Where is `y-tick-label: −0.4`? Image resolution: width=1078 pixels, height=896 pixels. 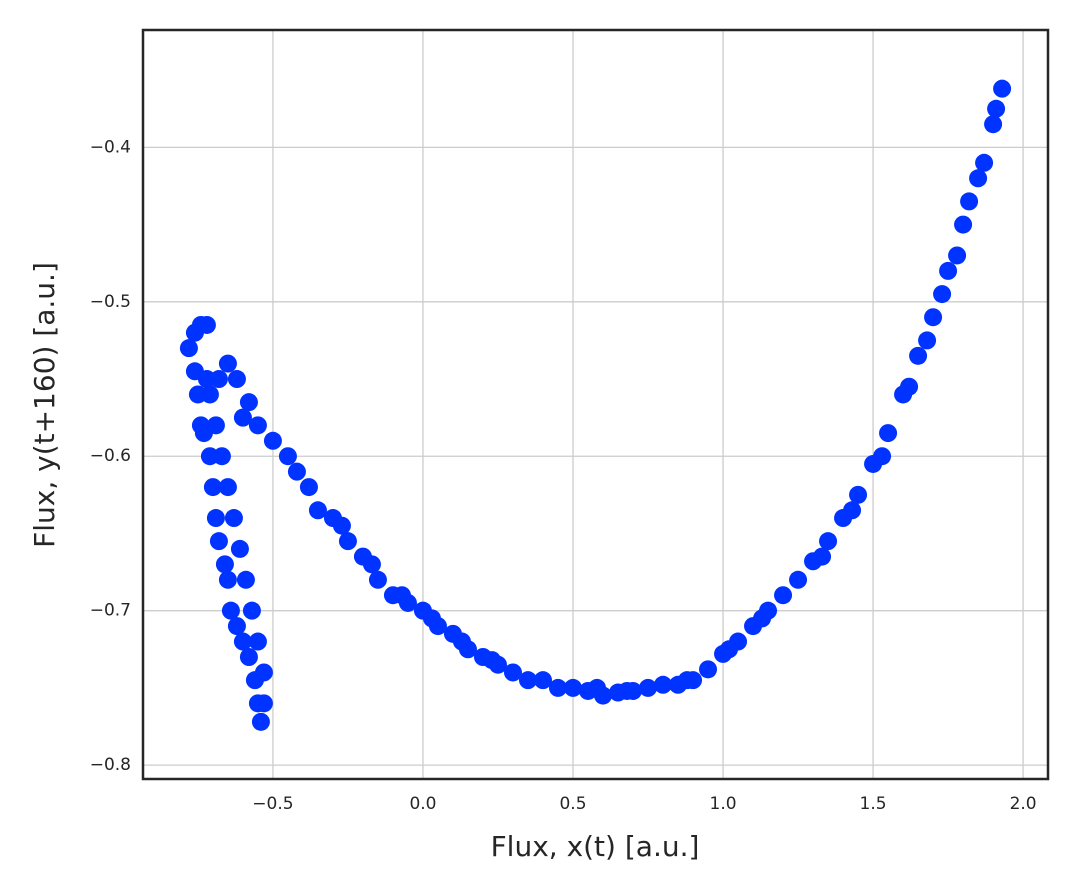
y-tick-label: −0.4 is located at coordinates (110, 147).